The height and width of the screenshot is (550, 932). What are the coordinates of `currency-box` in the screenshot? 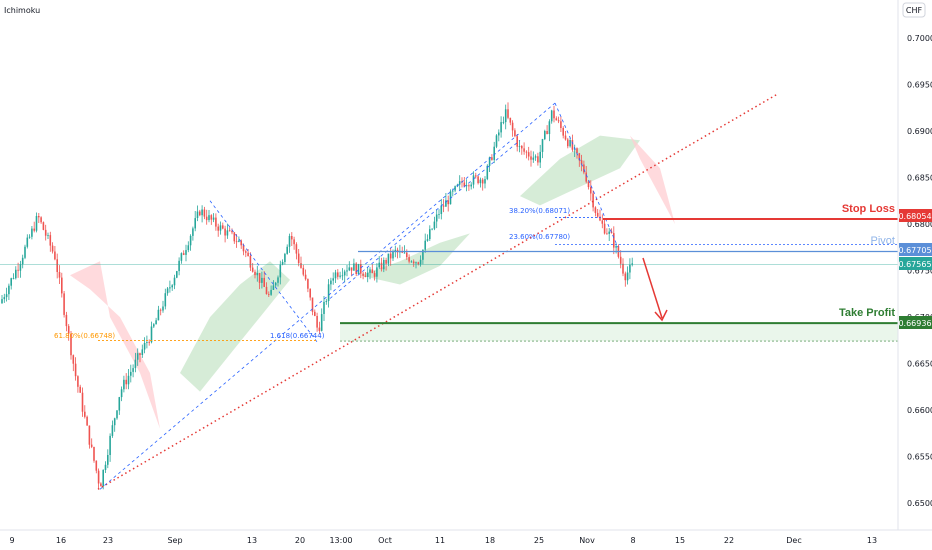 It's located at (914, 10).